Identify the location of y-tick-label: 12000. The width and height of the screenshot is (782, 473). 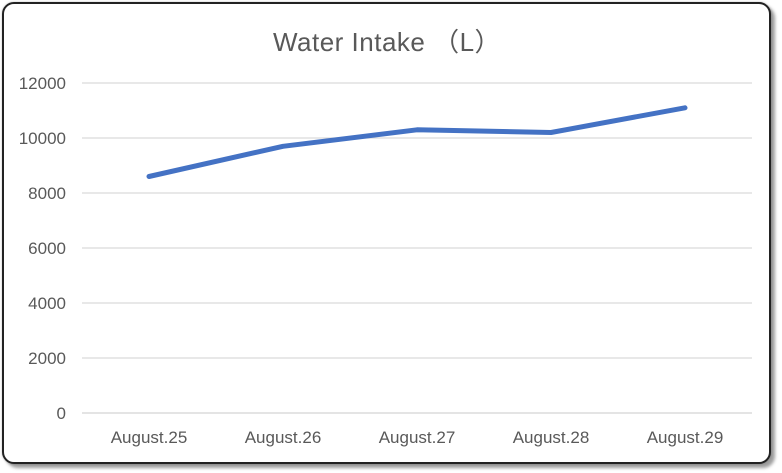
(42, 83).